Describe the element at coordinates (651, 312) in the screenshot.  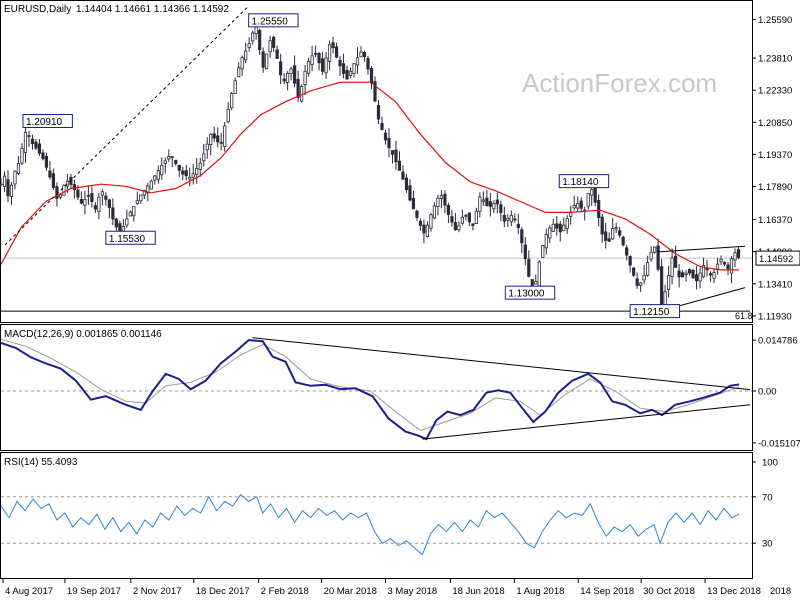
I see `price-label-5: 1.12150` at that location.